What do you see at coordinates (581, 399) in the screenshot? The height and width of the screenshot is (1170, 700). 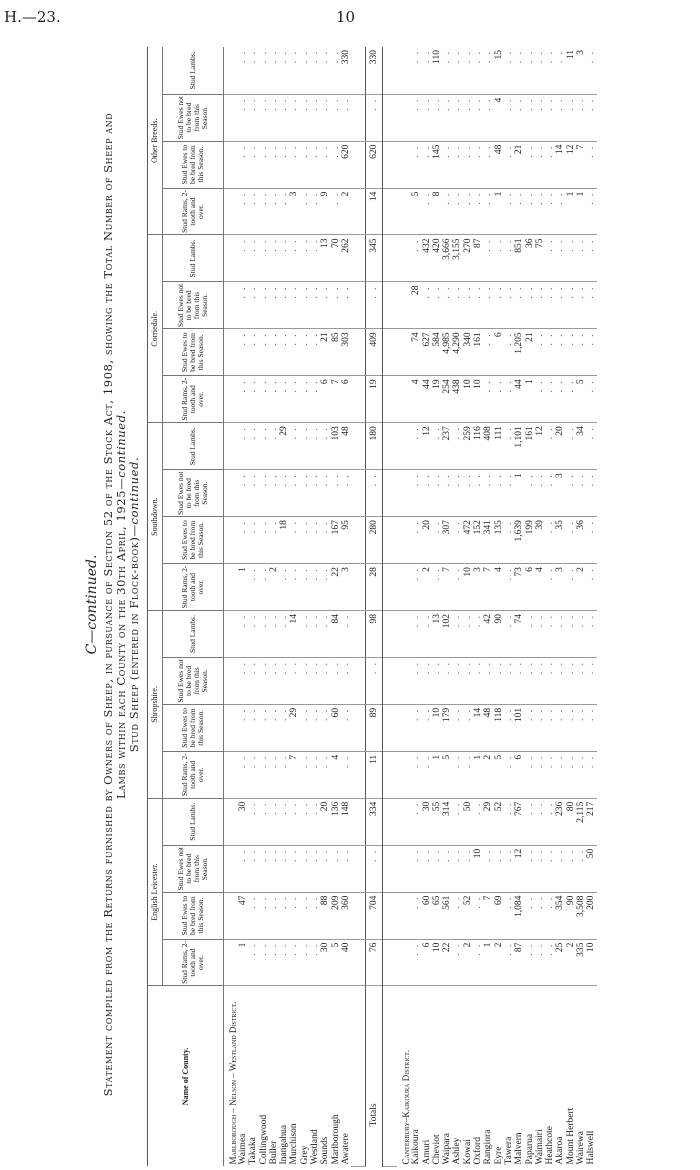 I see `value-cell: 5` at bounding box center [581, 399].